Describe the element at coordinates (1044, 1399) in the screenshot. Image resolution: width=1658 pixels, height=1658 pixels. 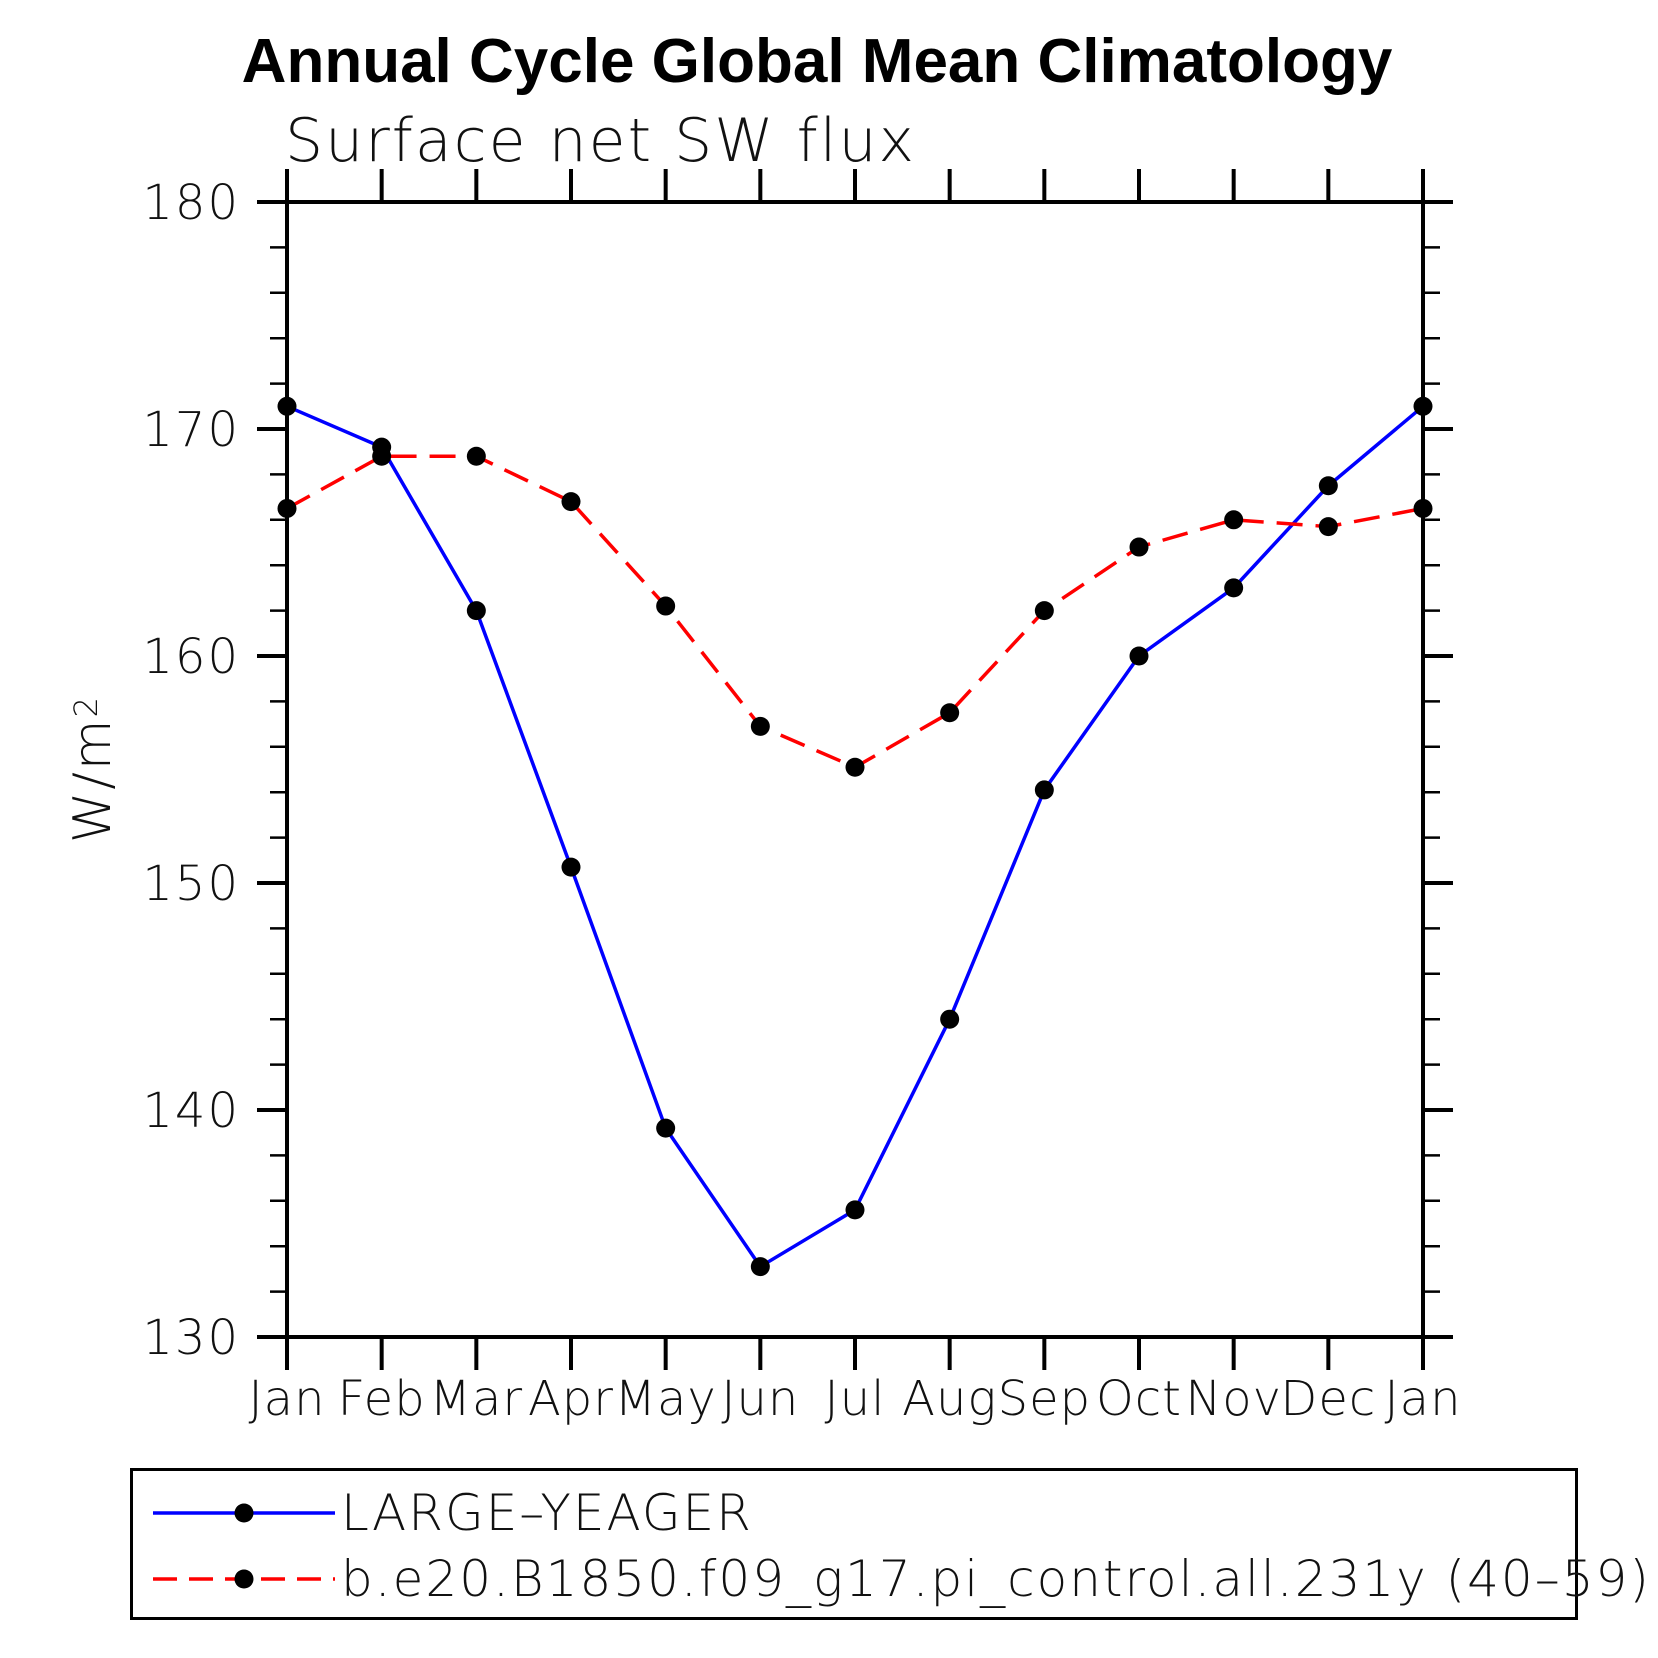
I see `x-tick-label: Sep` at that location.